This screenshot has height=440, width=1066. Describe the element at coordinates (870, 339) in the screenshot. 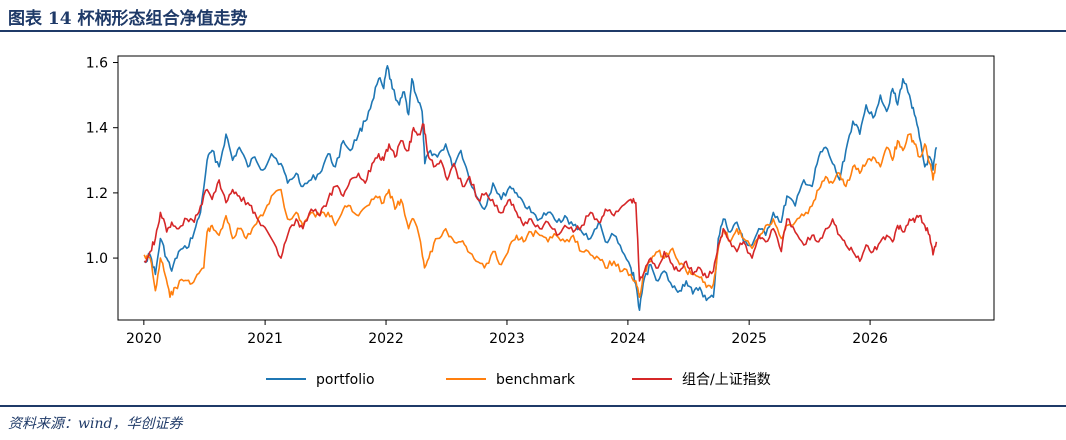

I see `x-tick-label: 2026` at that location.